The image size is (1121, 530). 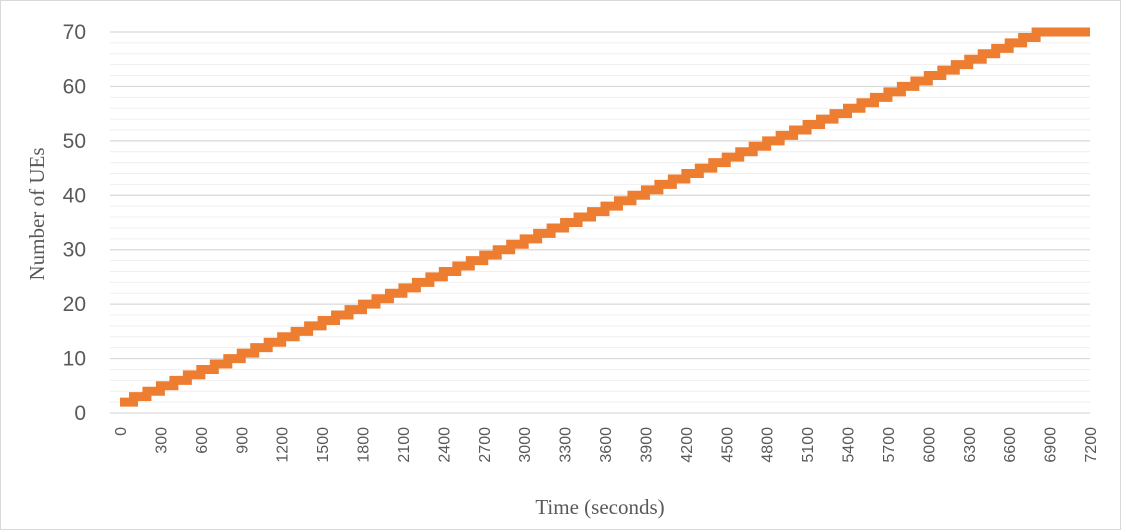 I want to click on y-tick-label: 10, so click(x=74, y=359).